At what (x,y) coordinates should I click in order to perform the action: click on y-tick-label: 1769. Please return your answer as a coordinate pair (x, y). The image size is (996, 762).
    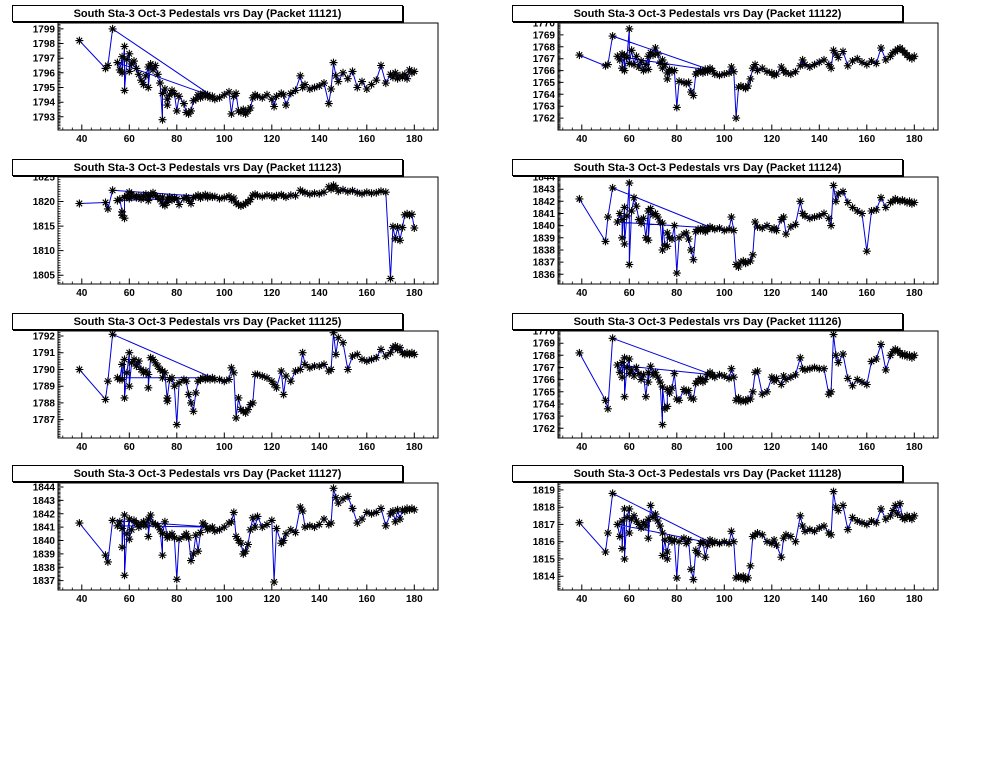
    Looking at the image, I should click on (544, 344).